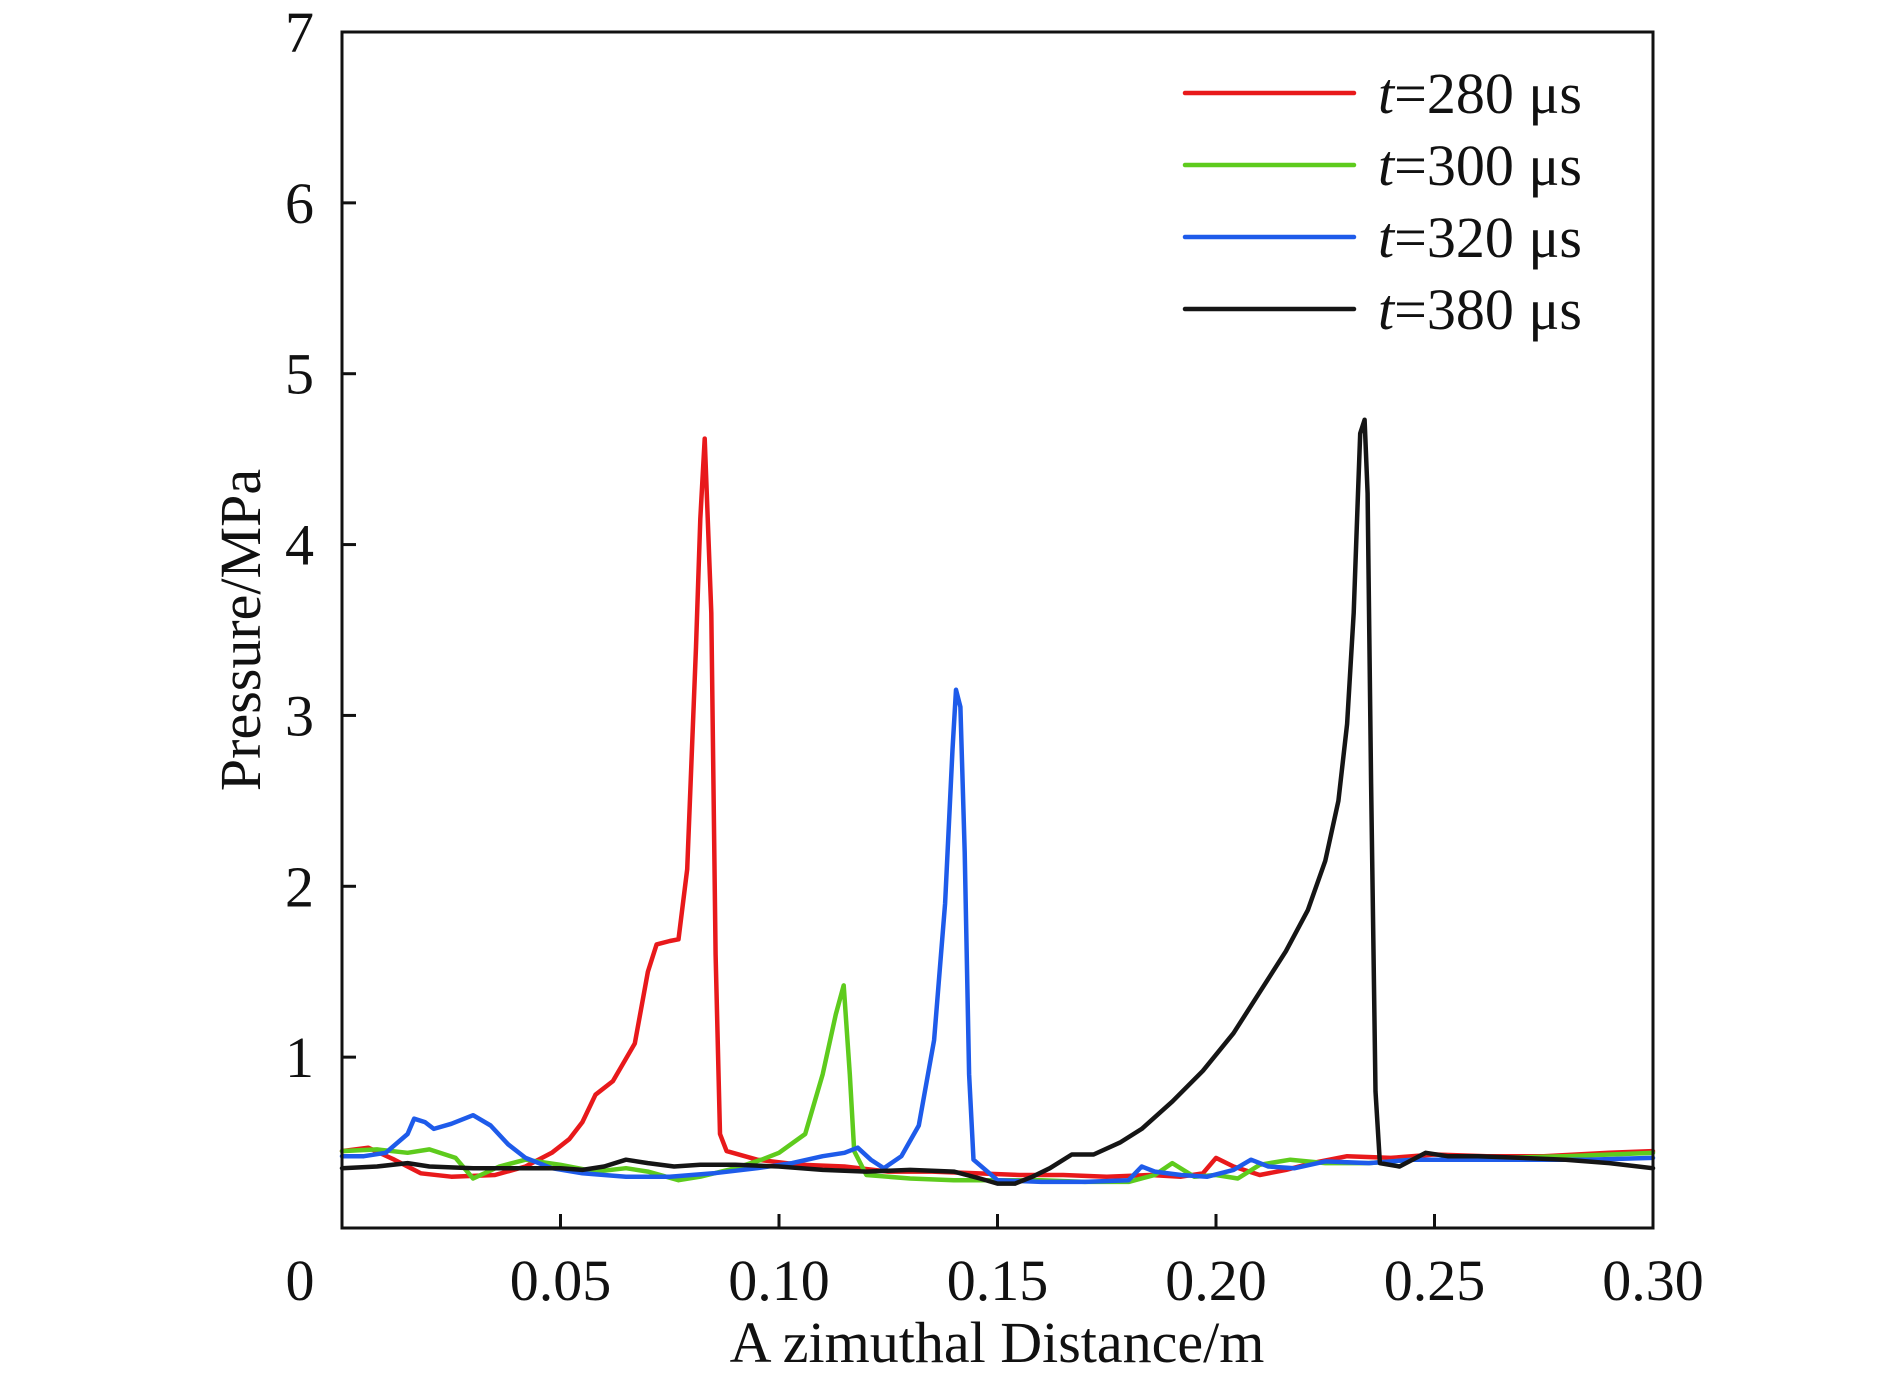  Describe the element at coordinates (300, 1280) in the screenshot. I see `x-tick-label: 0` at that location.